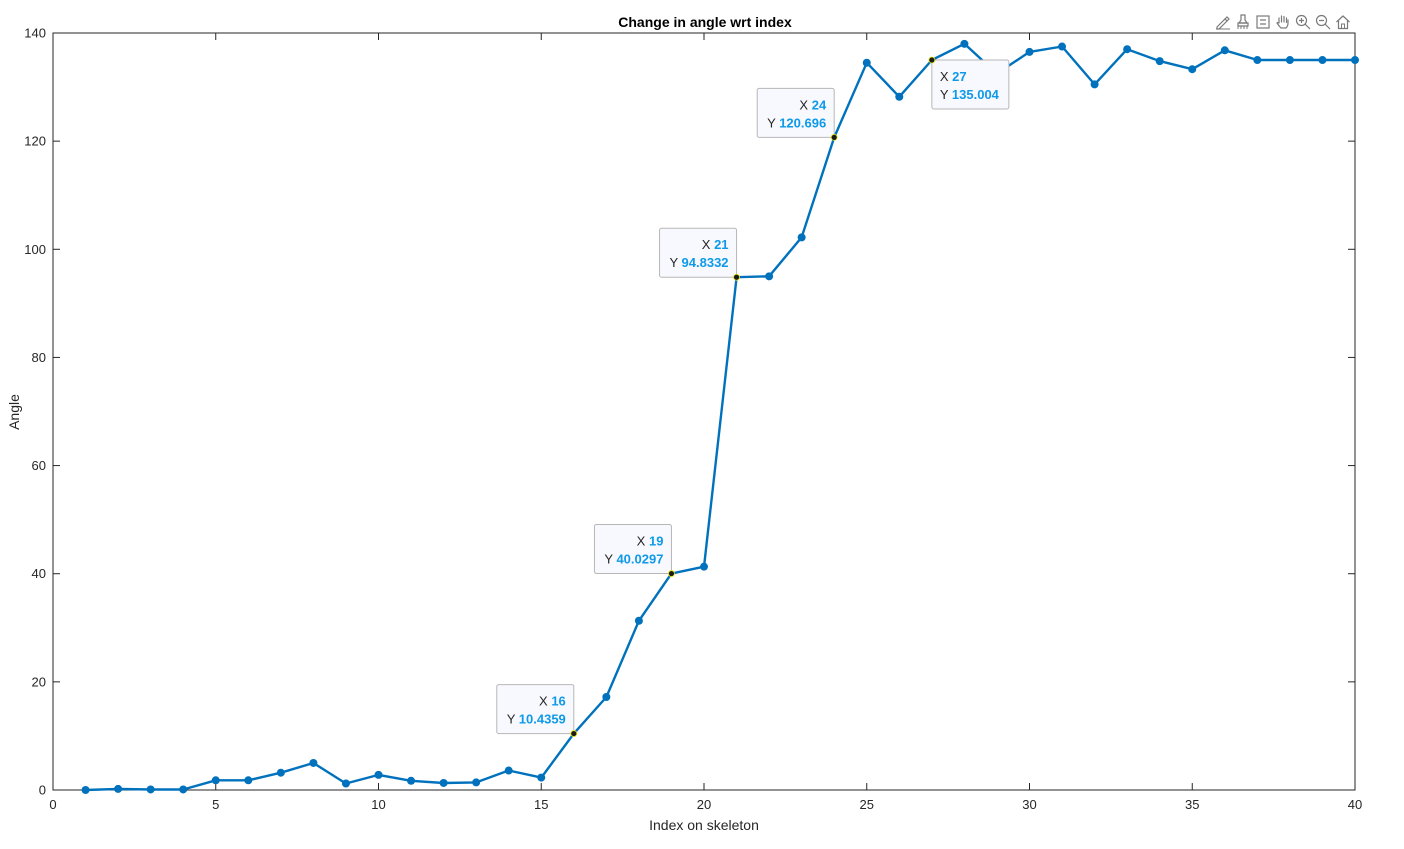  I want to click on y-tick-label: 120, so click(35, 141).